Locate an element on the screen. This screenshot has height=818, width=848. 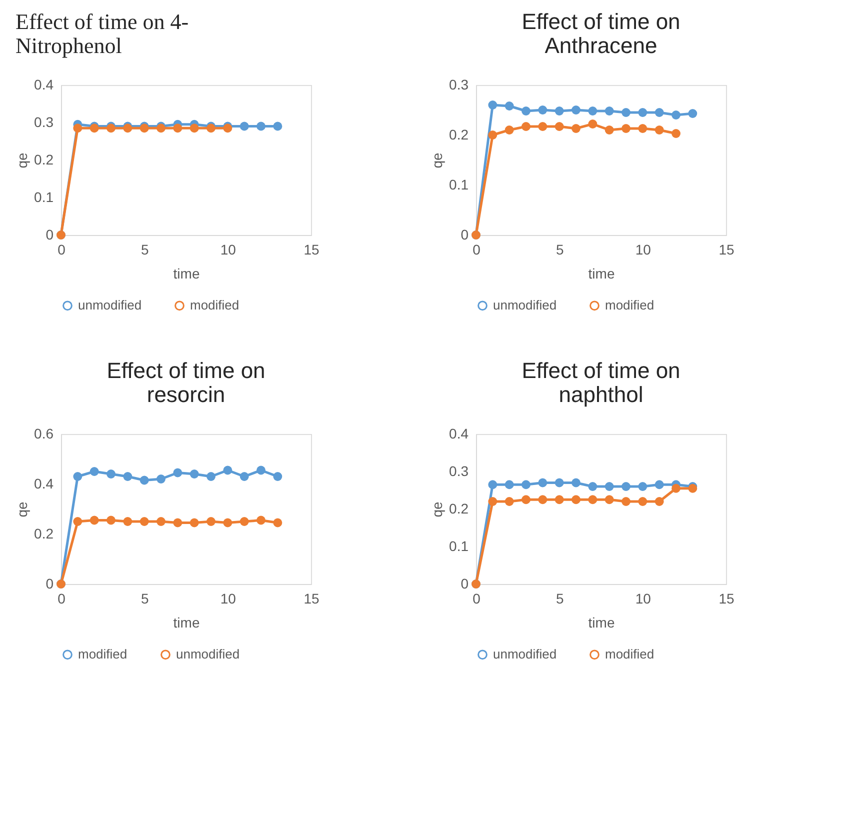
chart-title: Effect of time on naphthol is located at coordinates (601, 382).